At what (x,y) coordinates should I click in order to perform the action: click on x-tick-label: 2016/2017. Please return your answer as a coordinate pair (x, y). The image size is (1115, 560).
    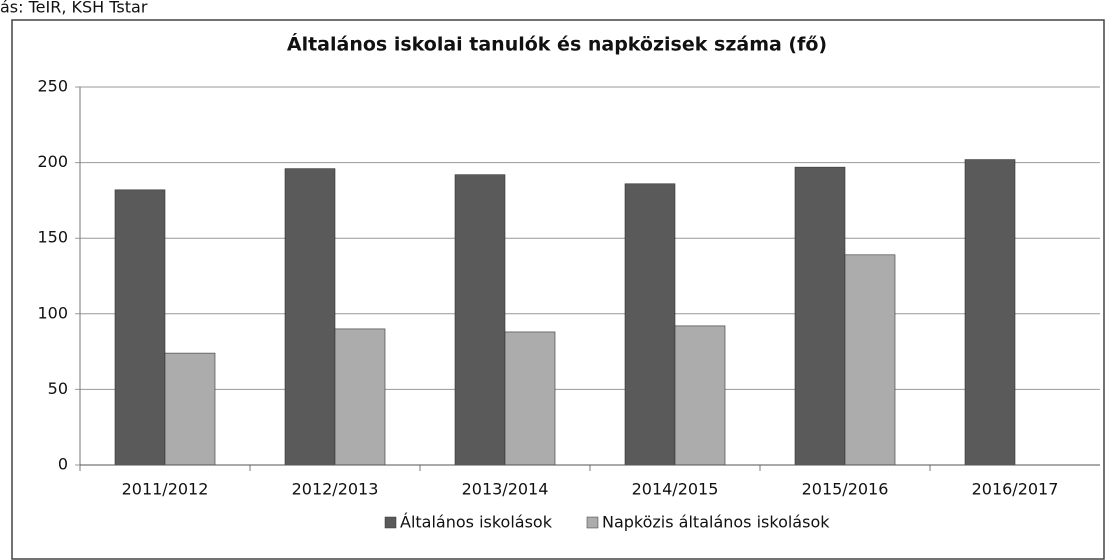
    Looking at the image, I should click on (1015, 489).